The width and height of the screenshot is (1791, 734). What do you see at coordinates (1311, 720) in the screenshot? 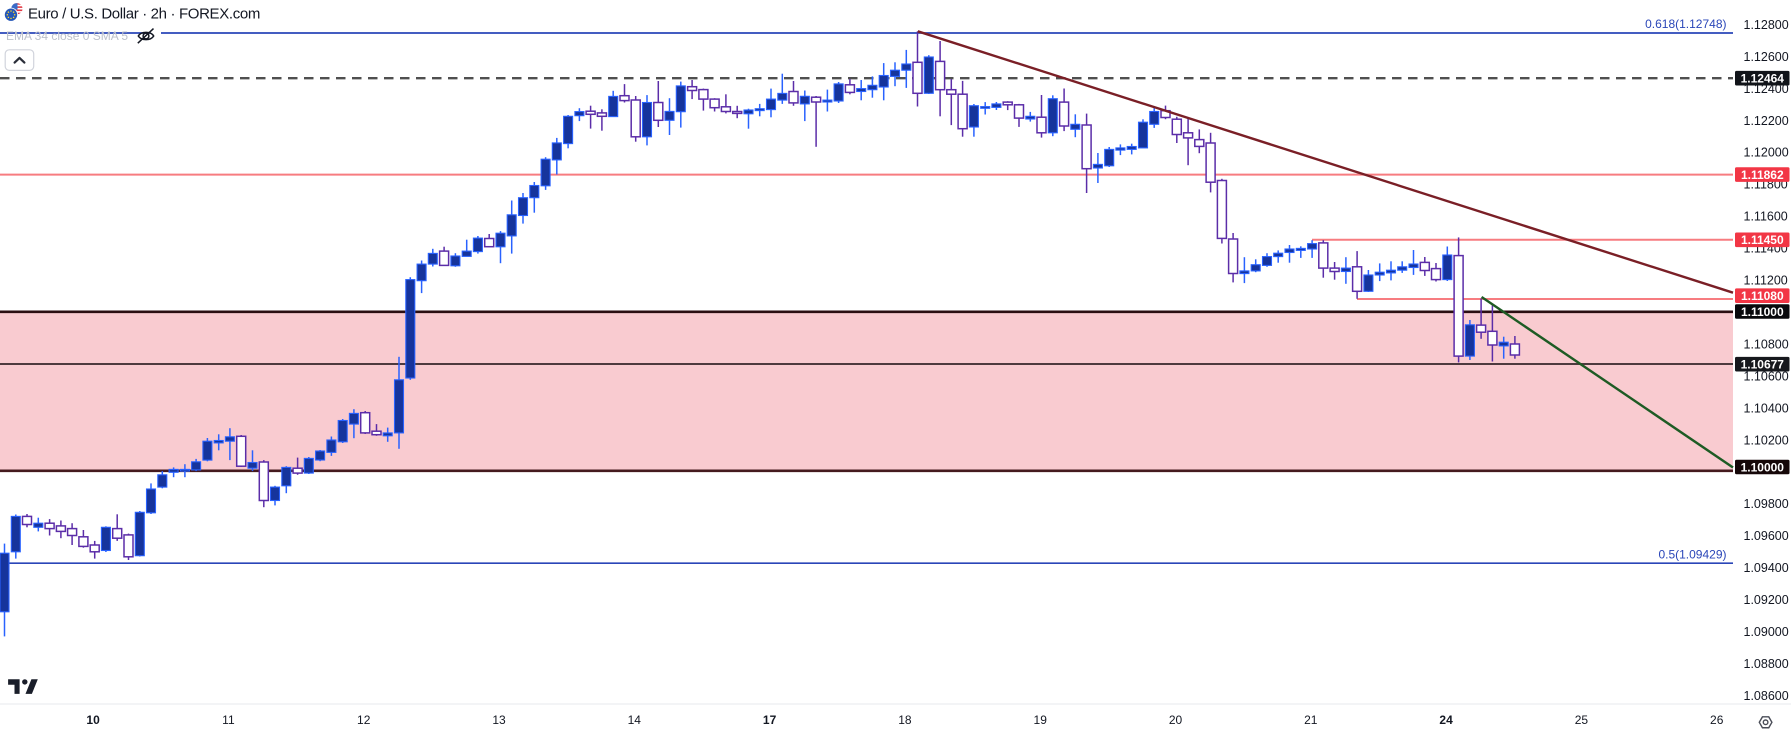
I see `svg-text: 21` at bounding box center [1311, 720].